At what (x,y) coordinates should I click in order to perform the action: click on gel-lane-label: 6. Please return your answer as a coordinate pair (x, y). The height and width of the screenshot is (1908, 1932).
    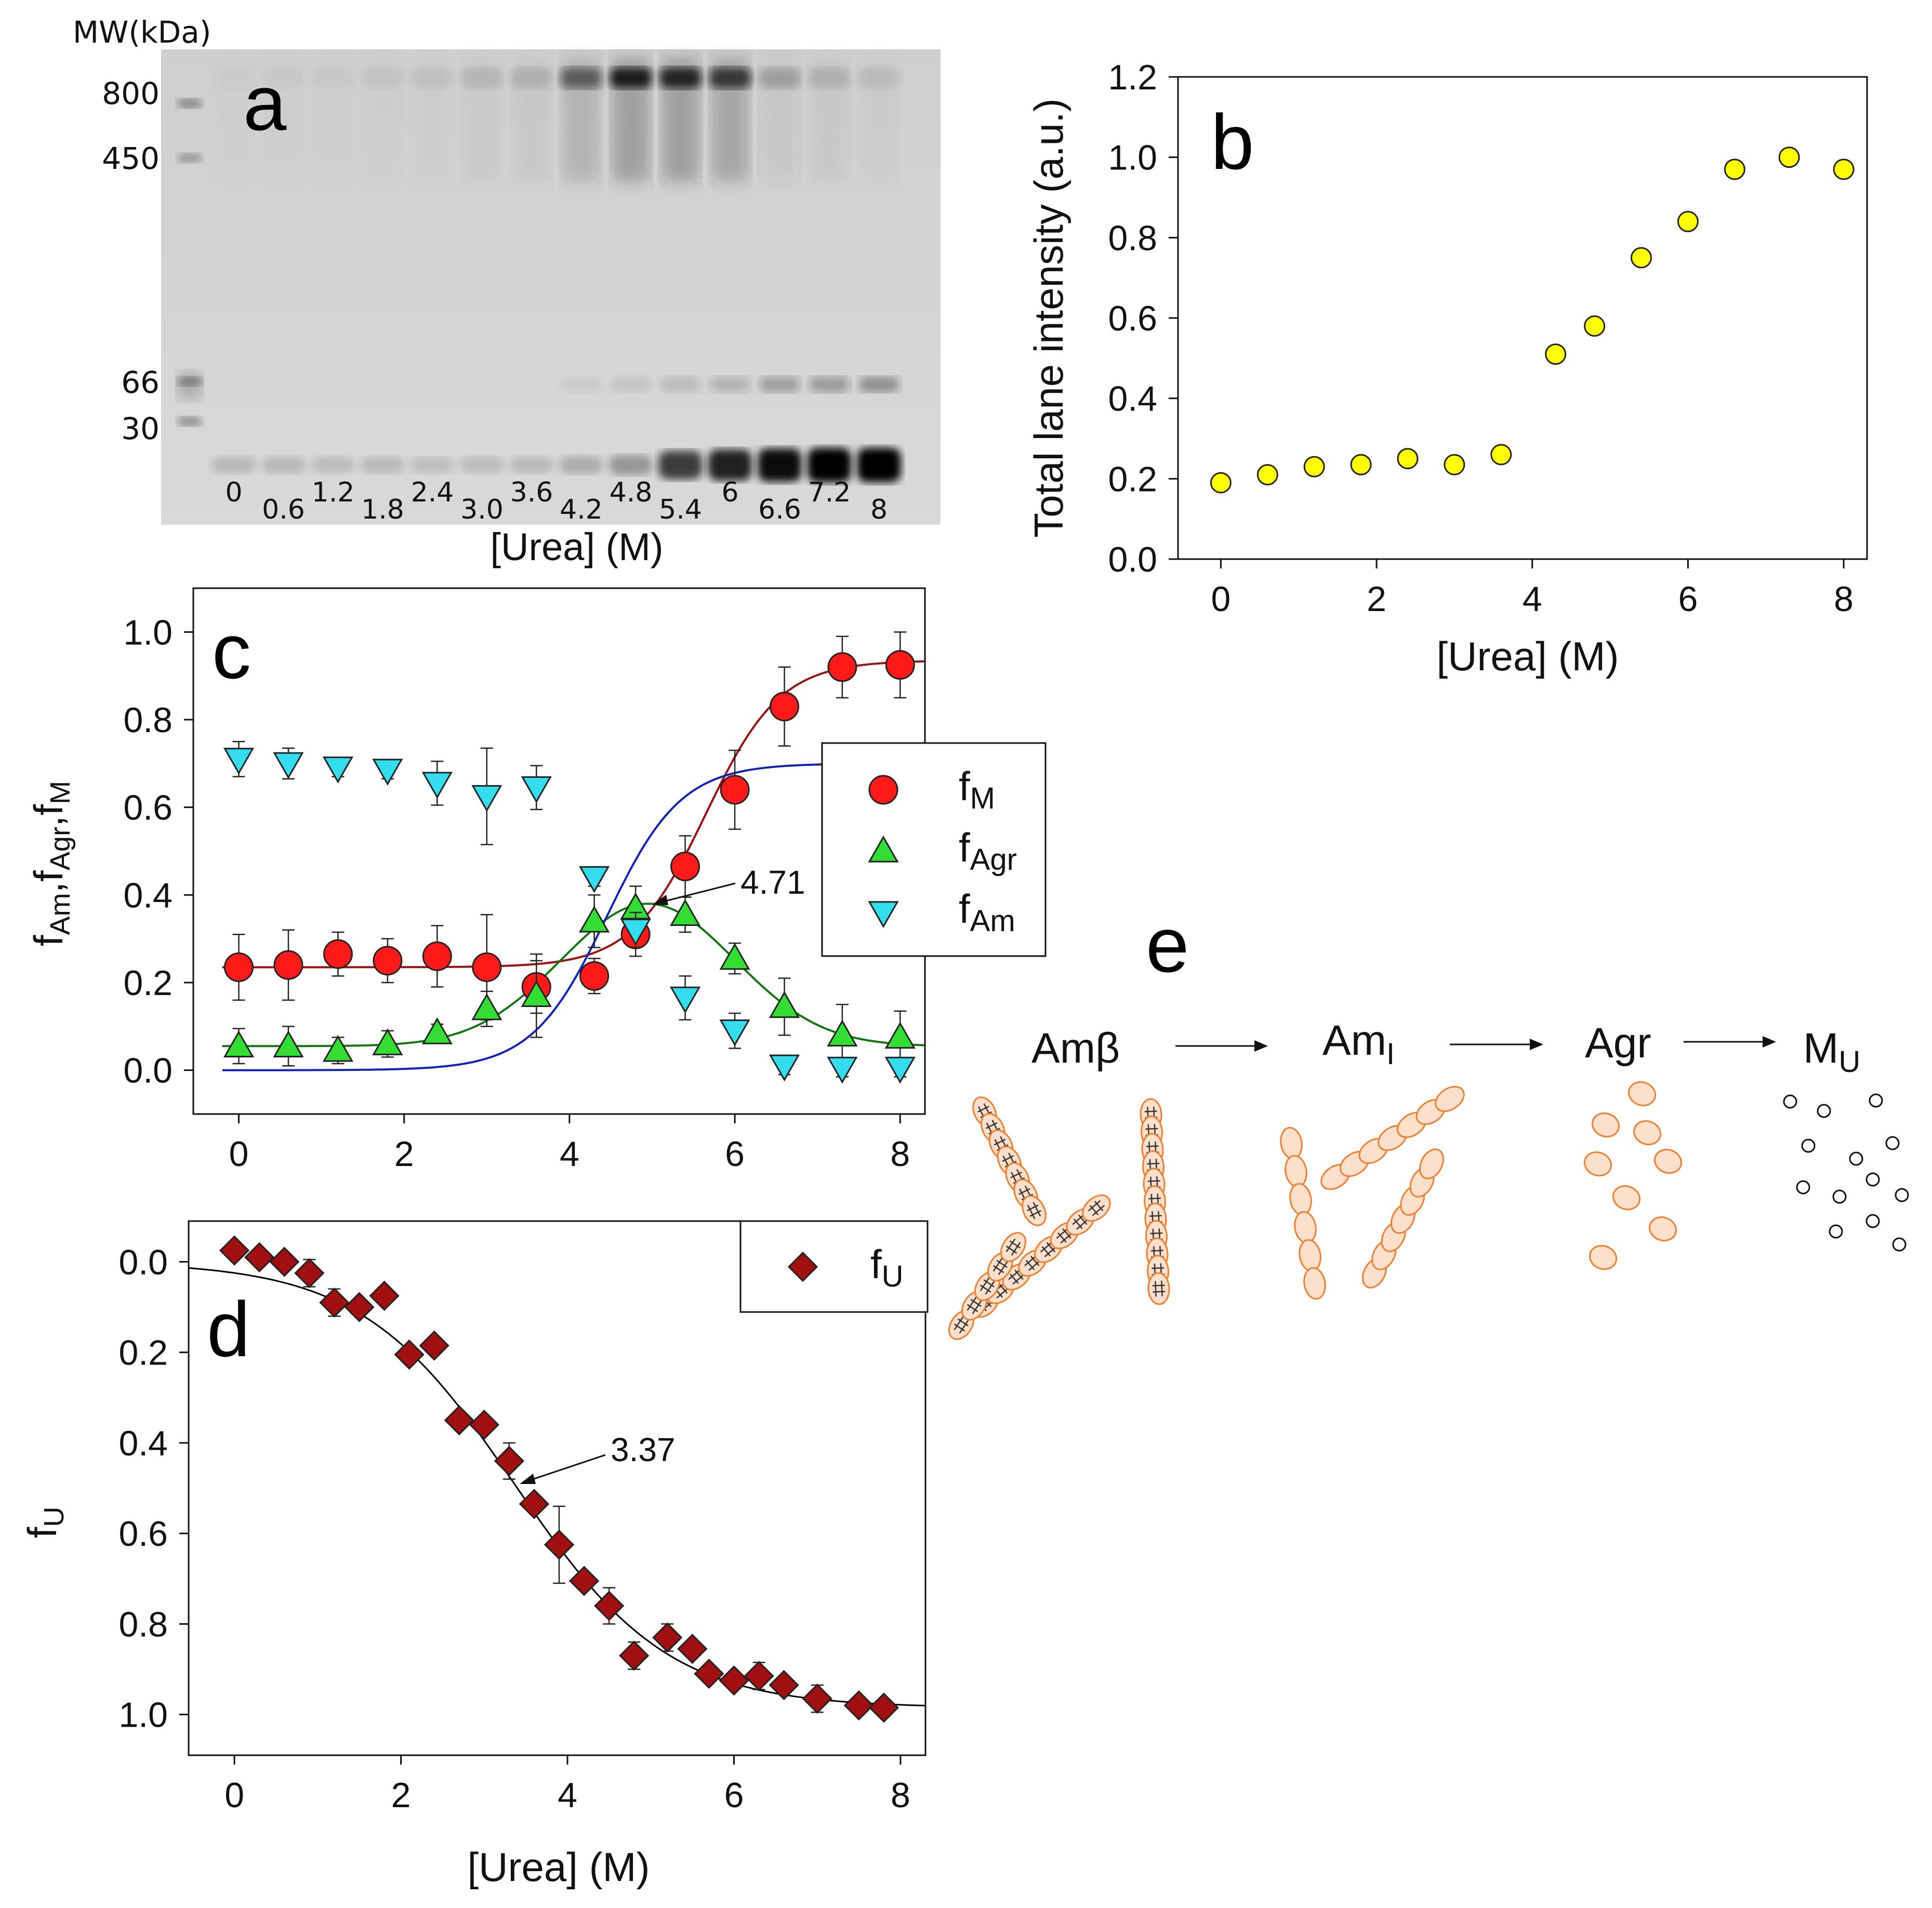
    Looking at the image, I should click on (729, 493).